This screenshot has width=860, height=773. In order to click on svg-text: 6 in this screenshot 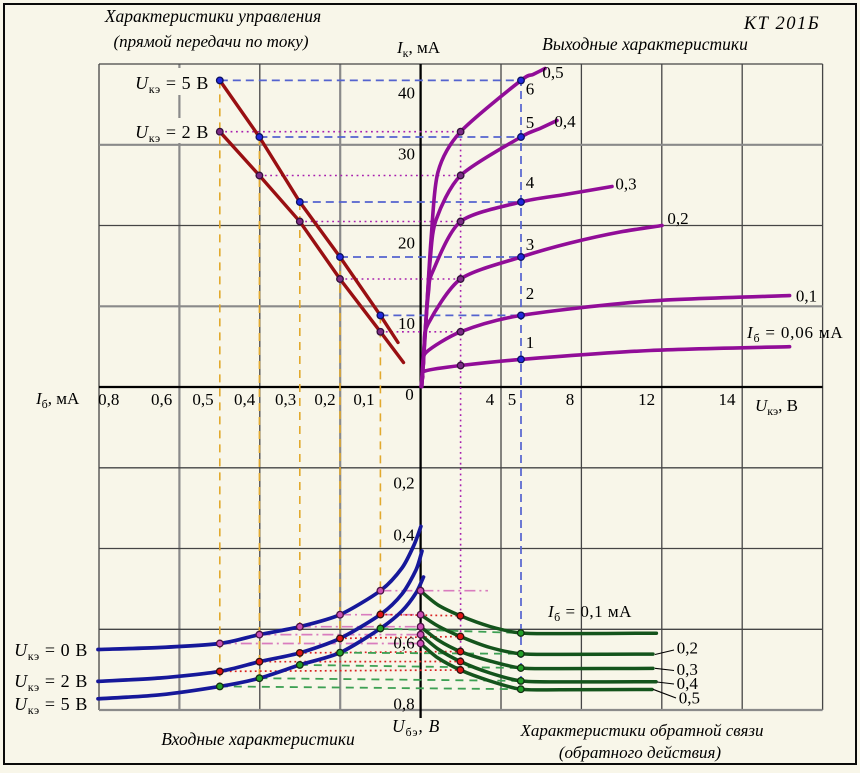, I will do `click(530, 89)`.